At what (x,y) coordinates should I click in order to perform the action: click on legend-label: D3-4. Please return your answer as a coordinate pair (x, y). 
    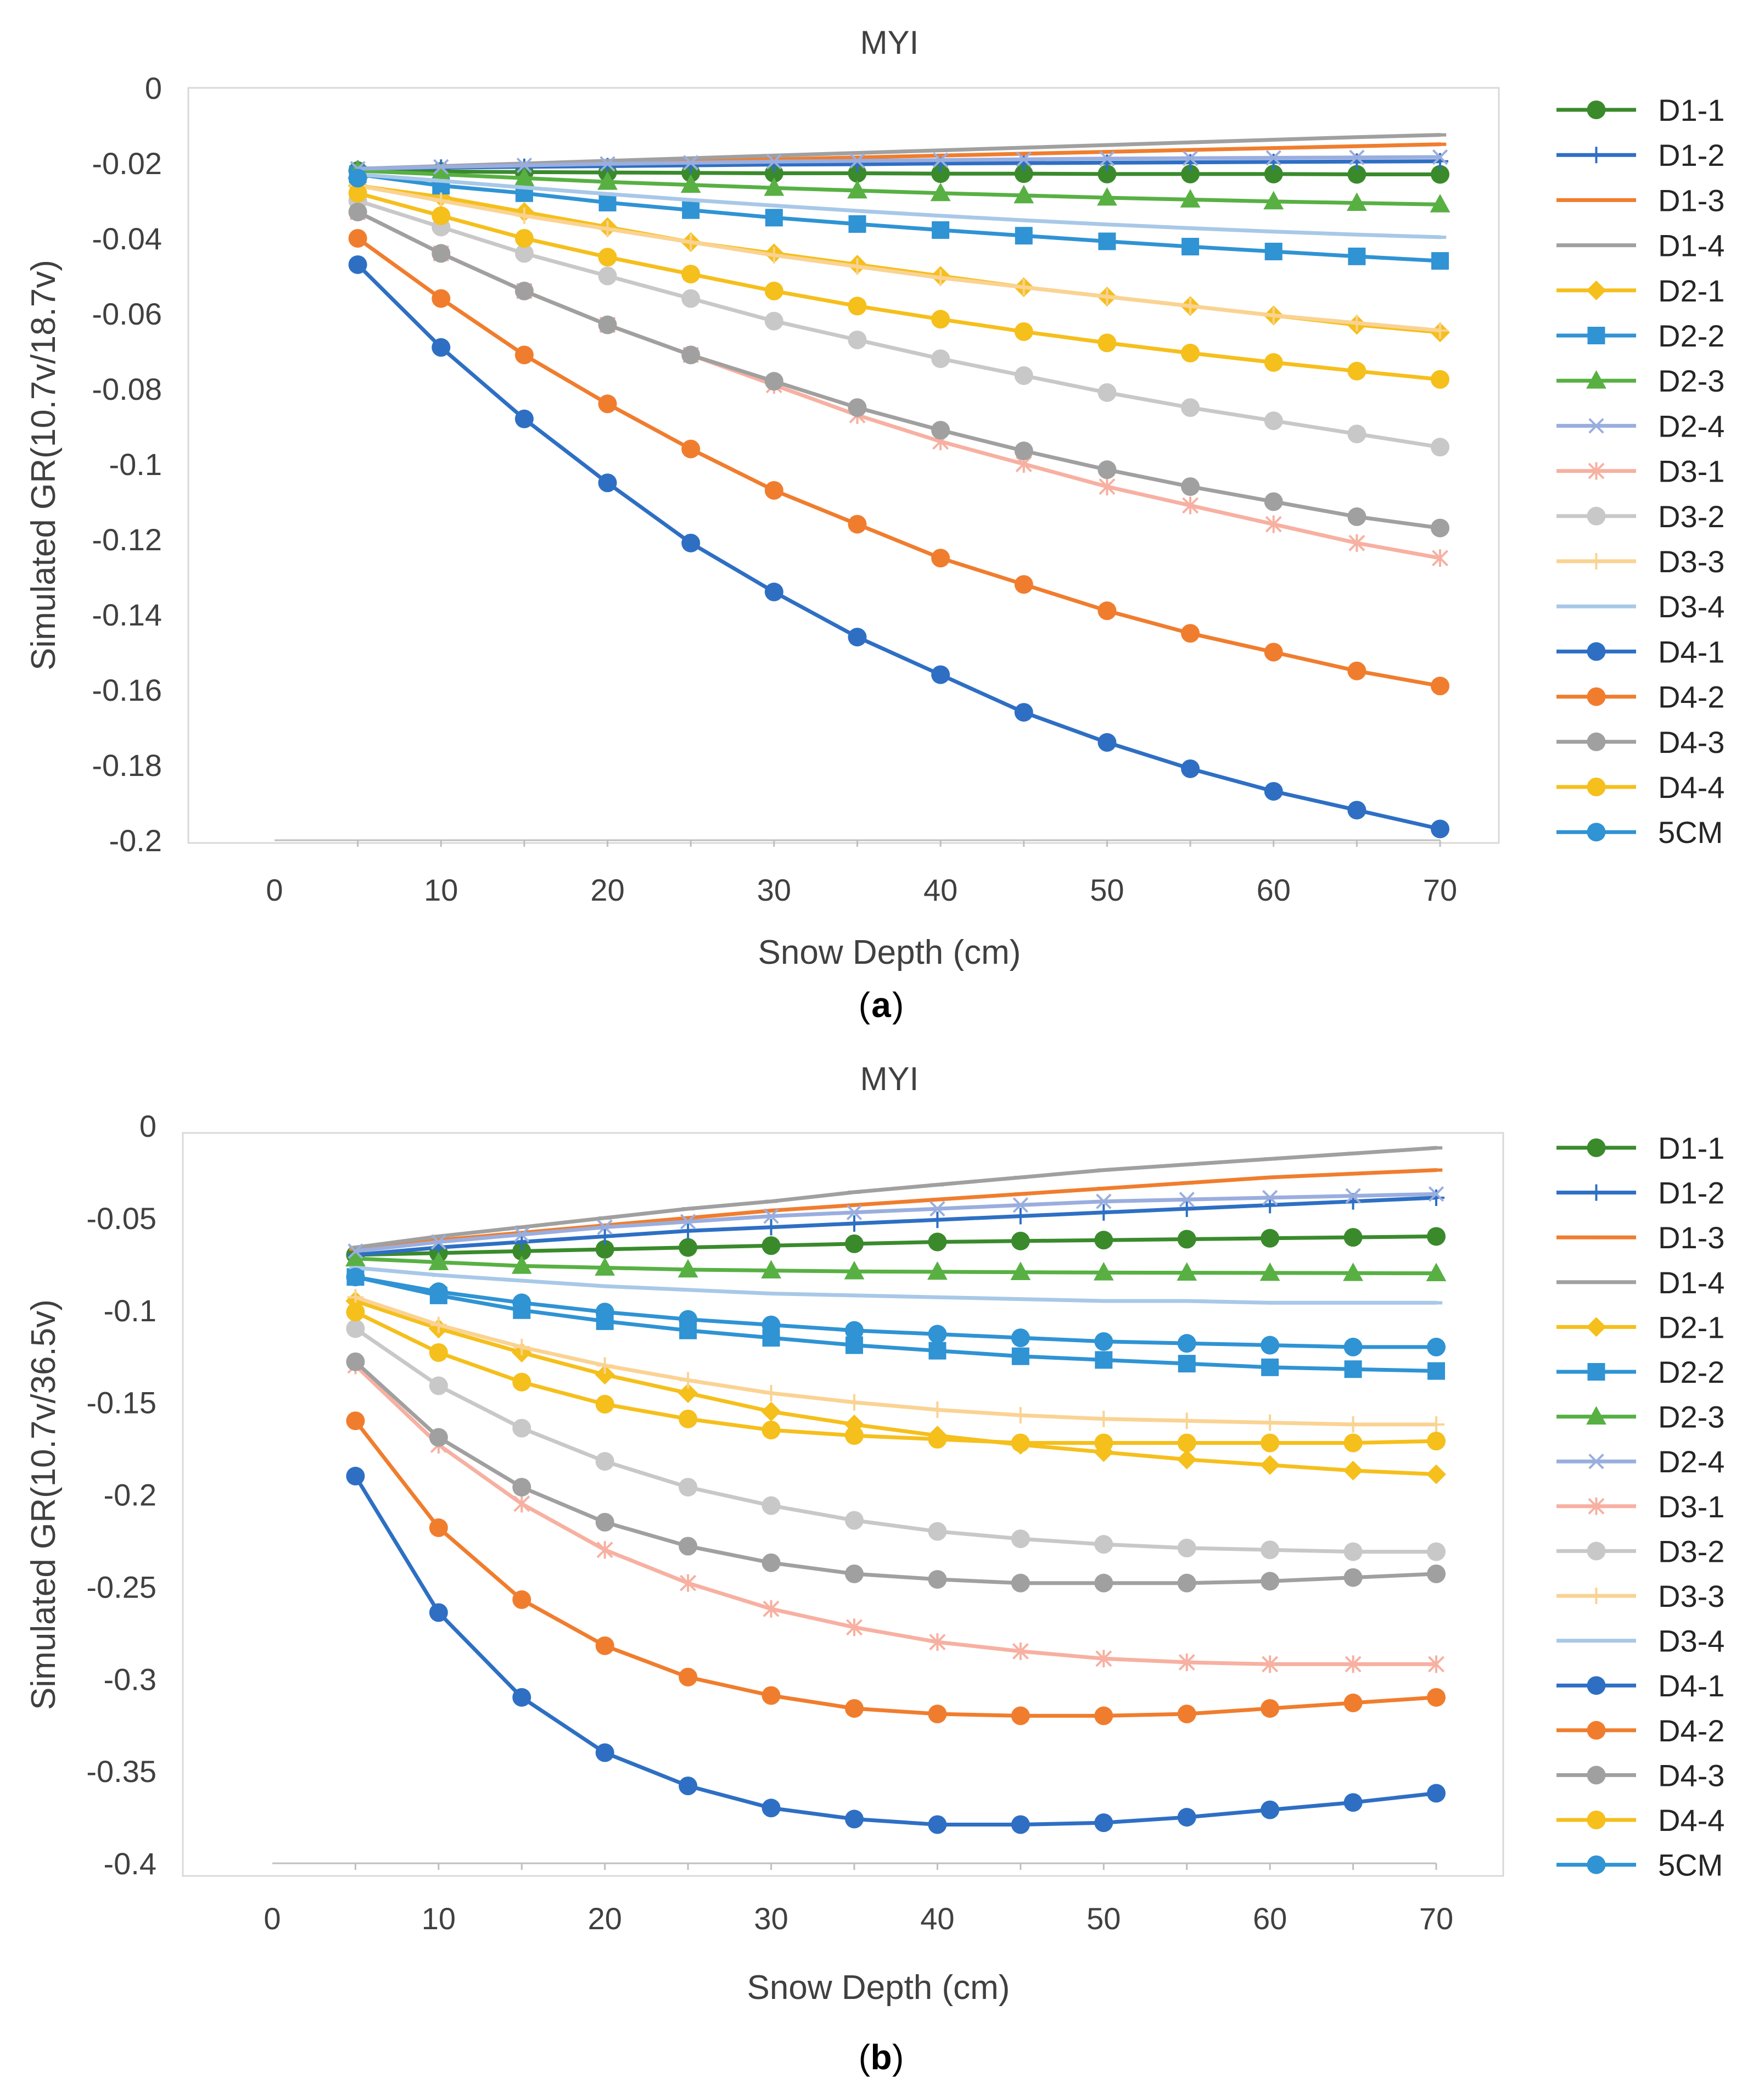
    Looking at the image, I should click on (1691, 606).